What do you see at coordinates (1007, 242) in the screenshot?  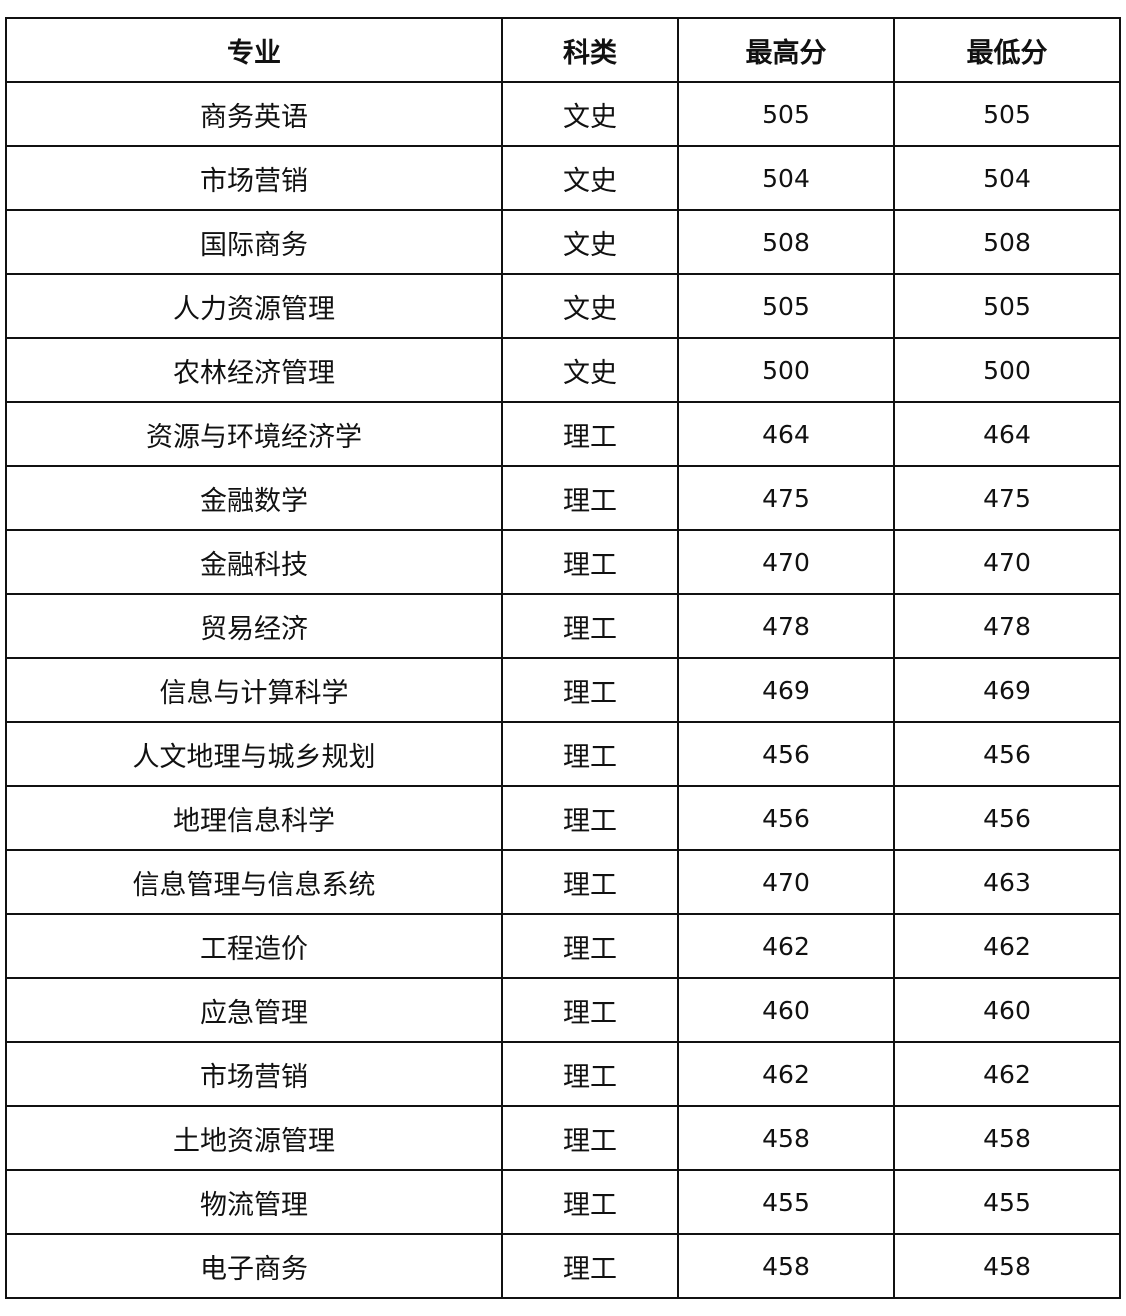 I see `min-score-cell: 508` at bounding box center [1007, 242].